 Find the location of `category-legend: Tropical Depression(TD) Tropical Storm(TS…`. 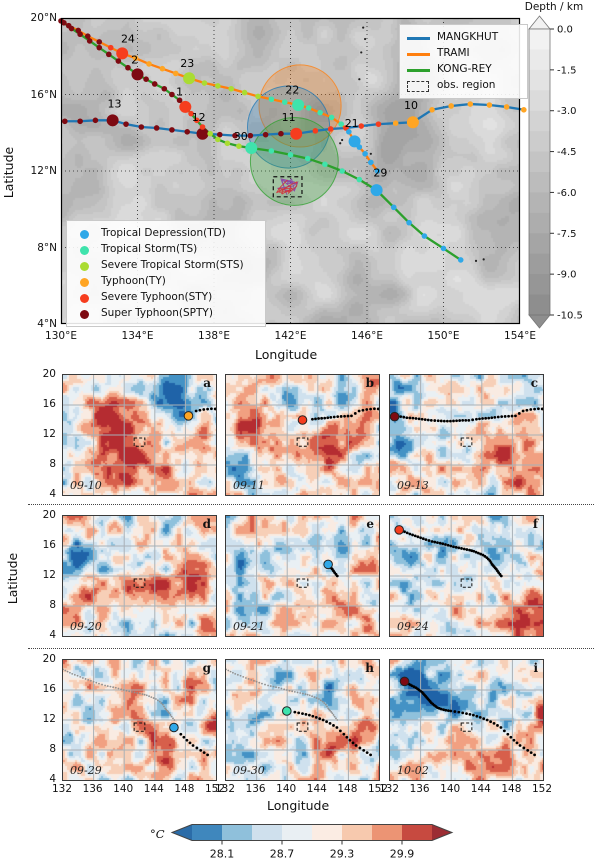

category-legend: Tropical Depression(TD) Tropical Storm(TS… is located at coordinates (166, 273).